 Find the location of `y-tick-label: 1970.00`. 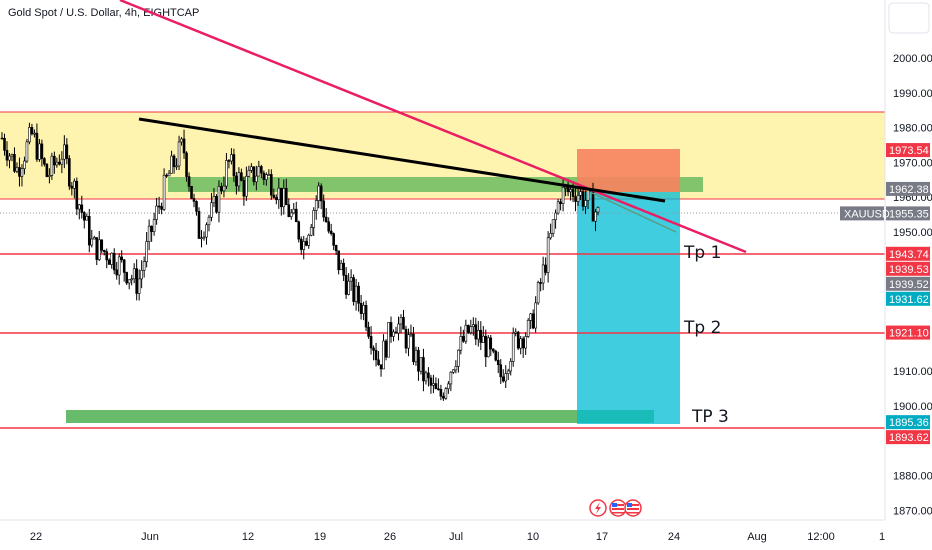

y-tick-label: 1970.00 is located at coordinates (912, 163).